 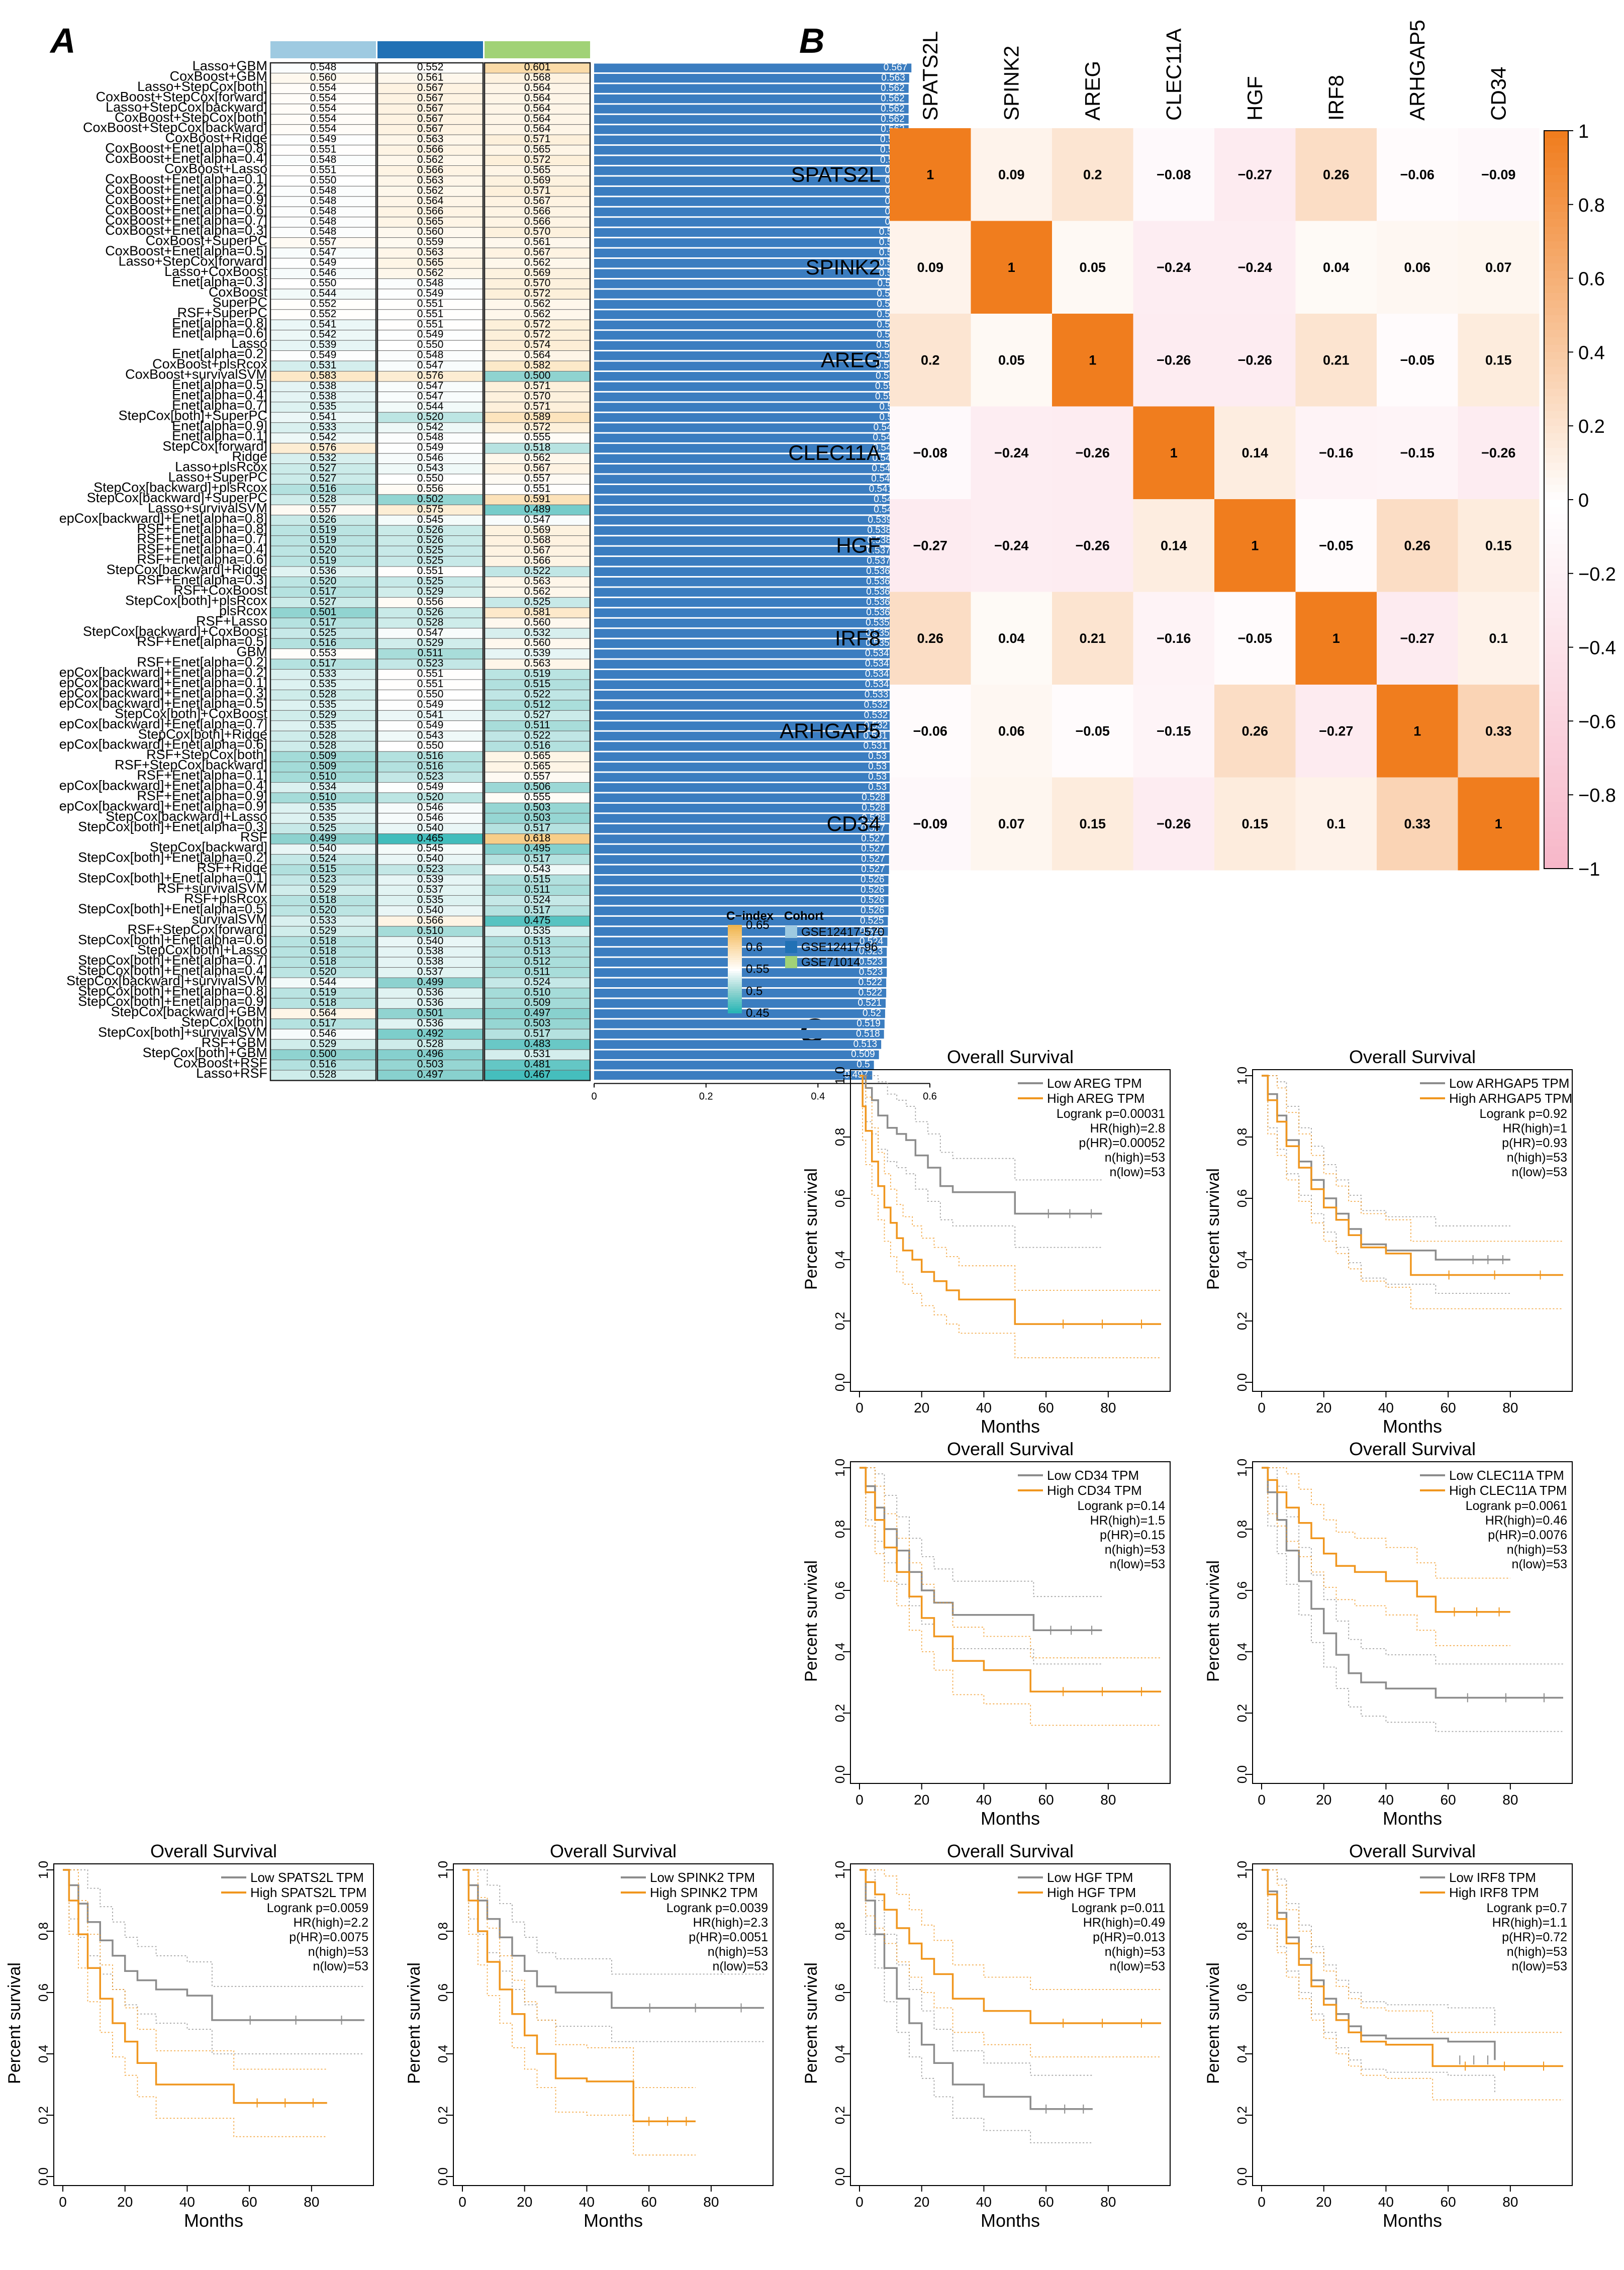 I want to click on heat-cell-value: 0.555, so click(x=537, y=437).